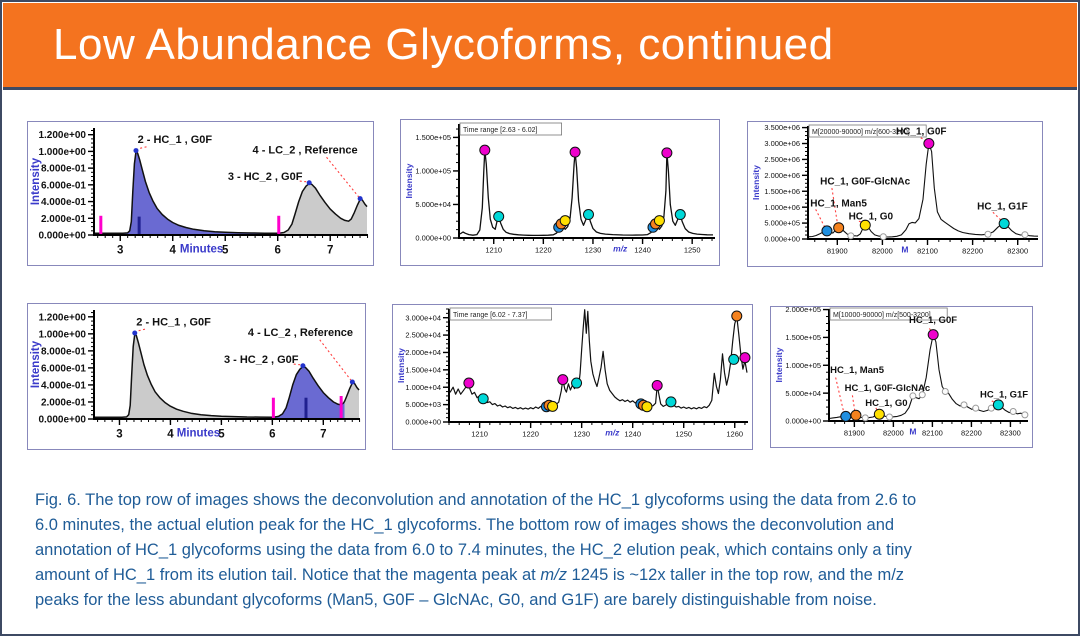 This screenshot has height=636, width=1080. Describe the element at coordinates (782, 175) in the screenshot. I see `svg-text: 2.000e+06` at that location.